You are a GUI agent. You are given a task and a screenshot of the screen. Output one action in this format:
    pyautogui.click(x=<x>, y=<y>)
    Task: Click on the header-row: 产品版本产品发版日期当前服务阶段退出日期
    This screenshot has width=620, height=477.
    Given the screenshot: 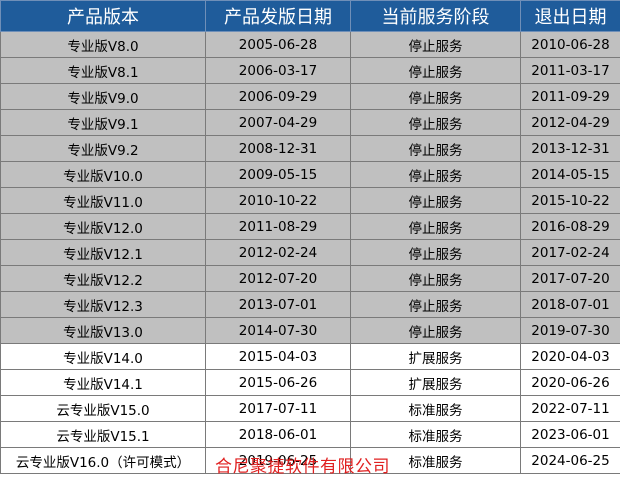 What is the action you would take?
    pyautogui.click(x=310, y=16)
    